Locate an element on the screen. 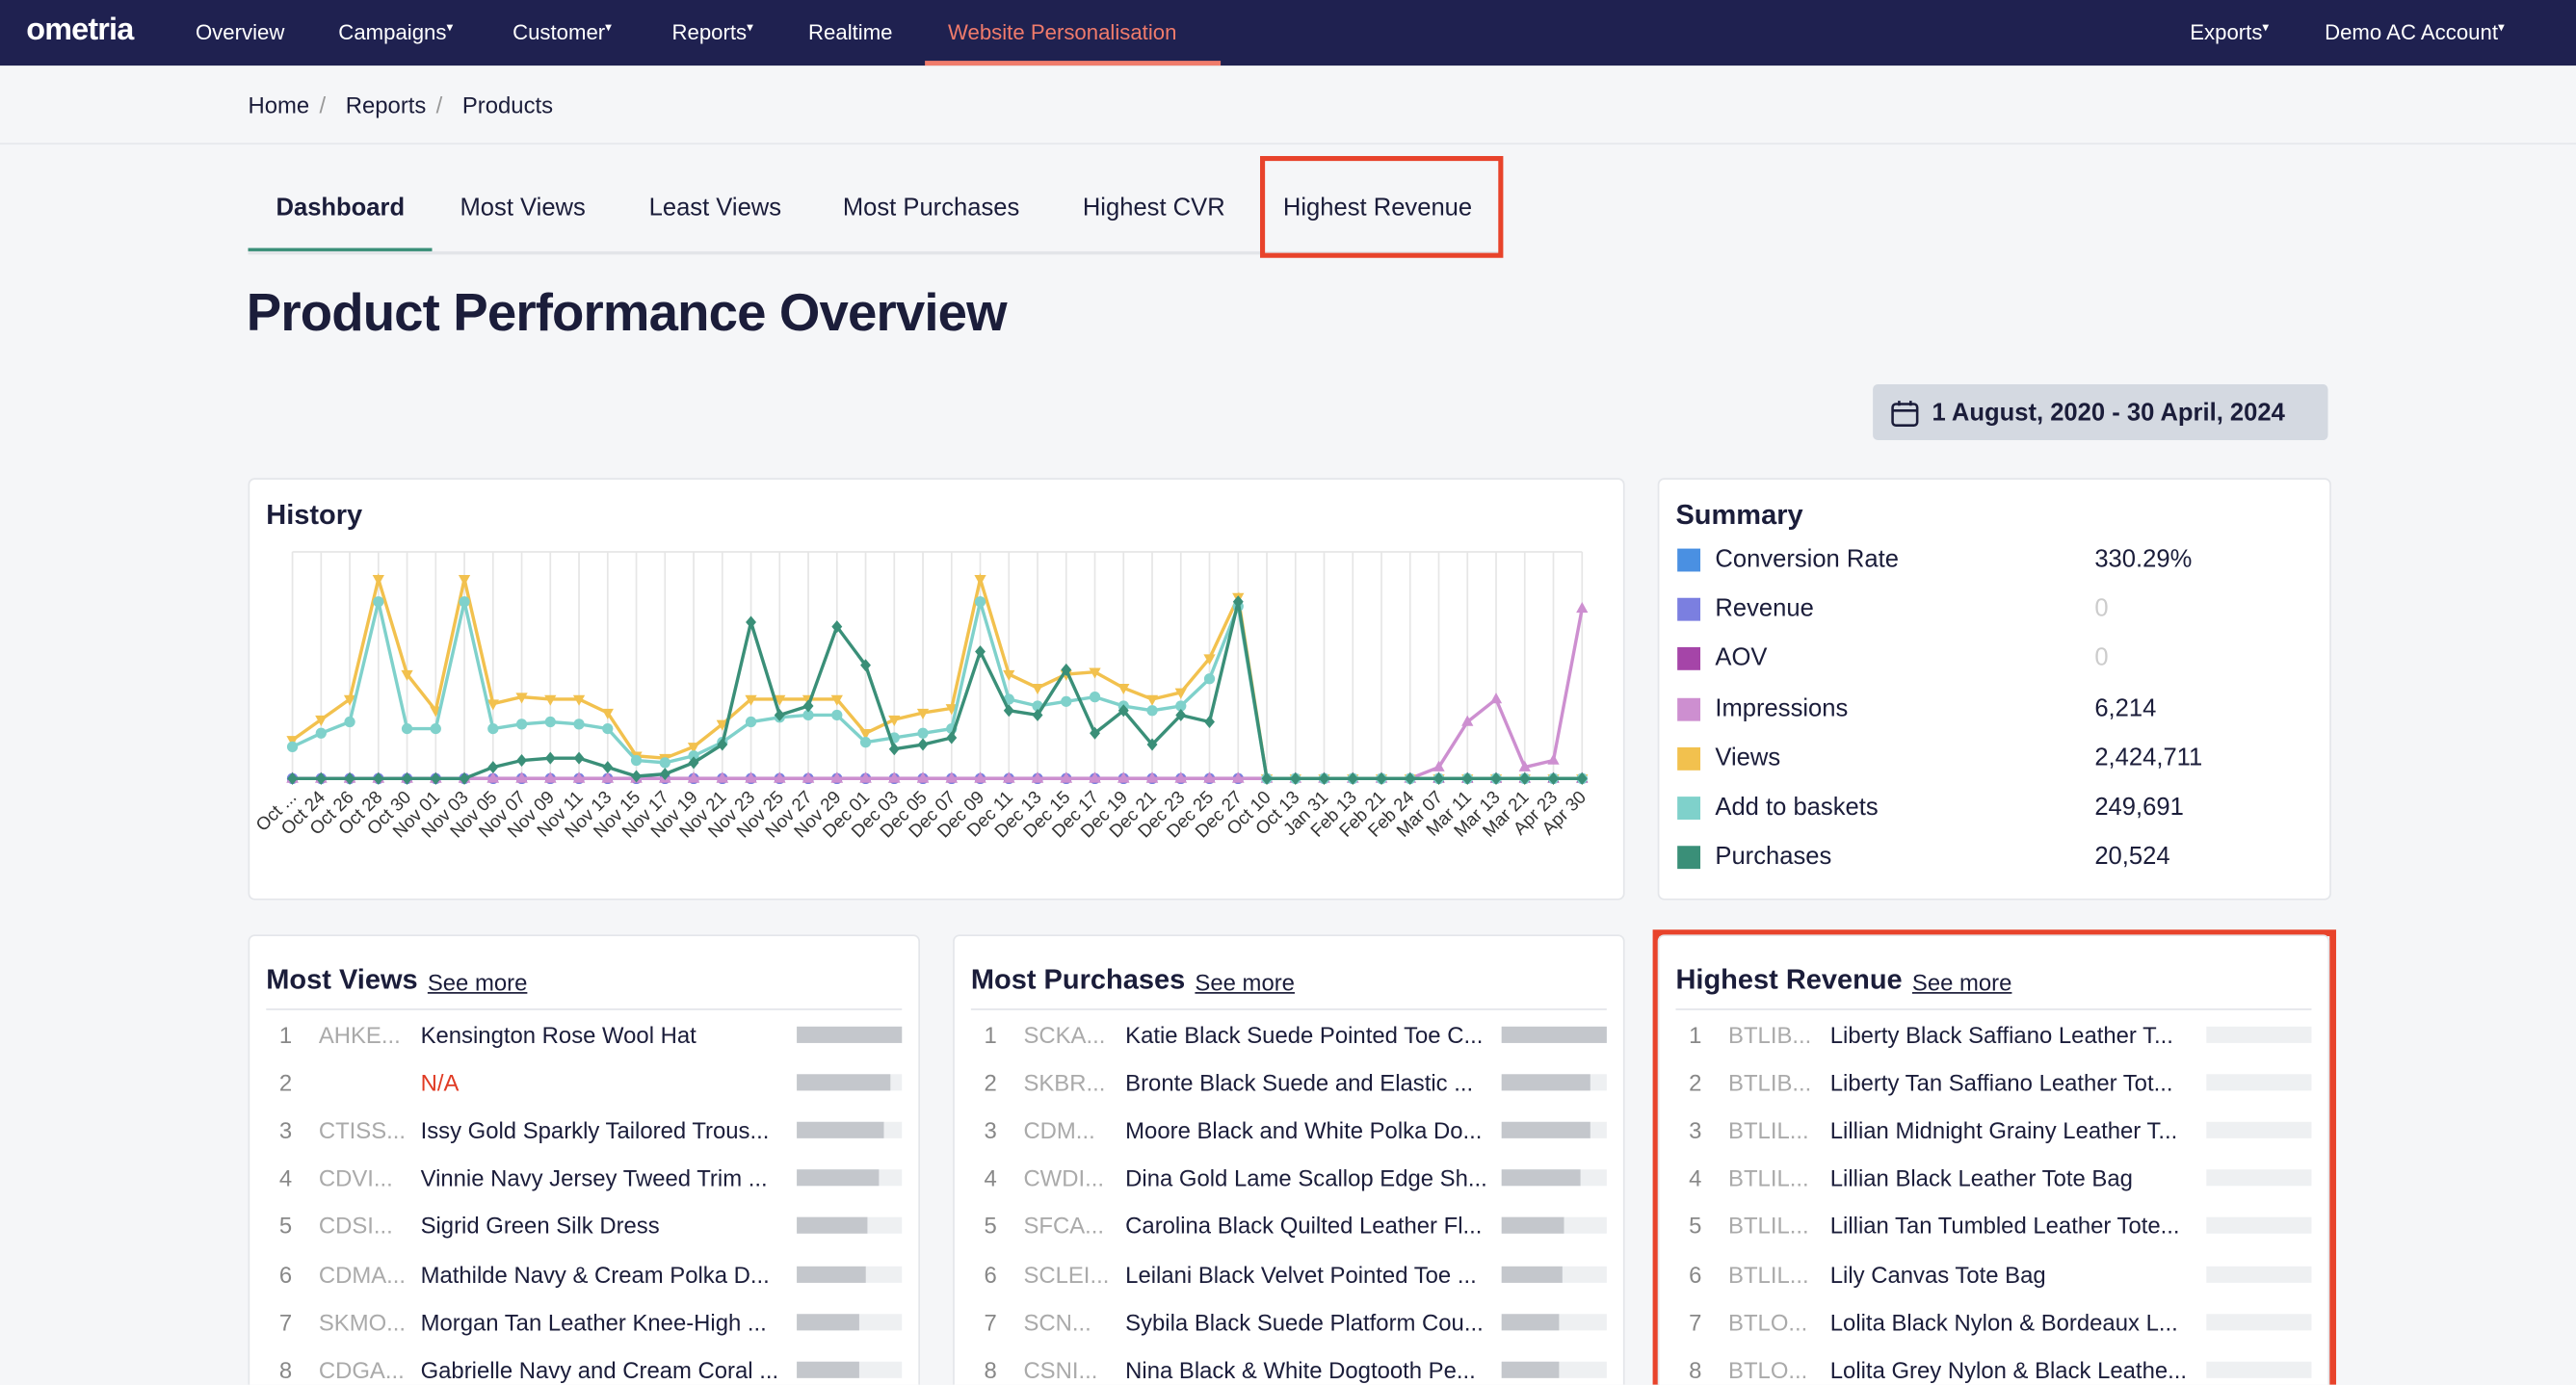 The height and width of the screenshot is (1385, 2576). chart-title: History is located at coordinates (314, 515).